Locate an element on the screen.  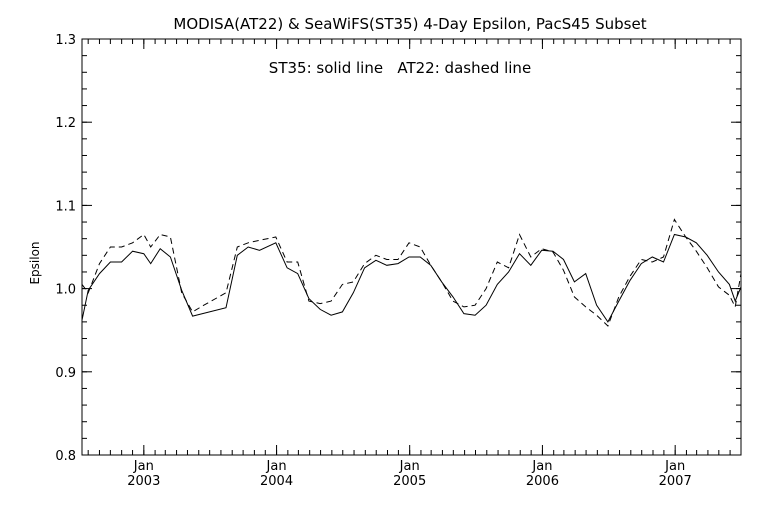
y-tick-label: 1.2 is located at coordinates (65, 123).